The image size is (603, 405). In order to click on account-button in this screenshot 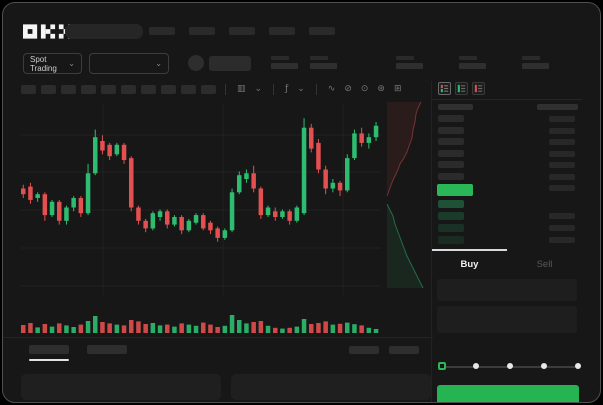, I will do `click(230, 63)`.